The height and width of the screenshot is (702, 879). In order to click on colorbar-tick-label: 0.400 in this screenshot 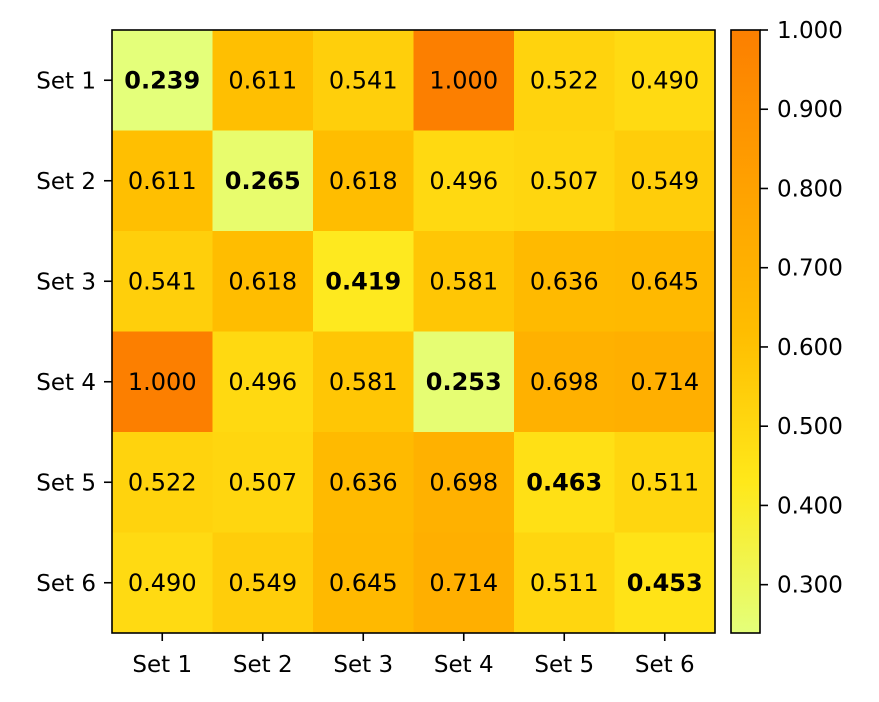, I will do `click(810, 506)`.